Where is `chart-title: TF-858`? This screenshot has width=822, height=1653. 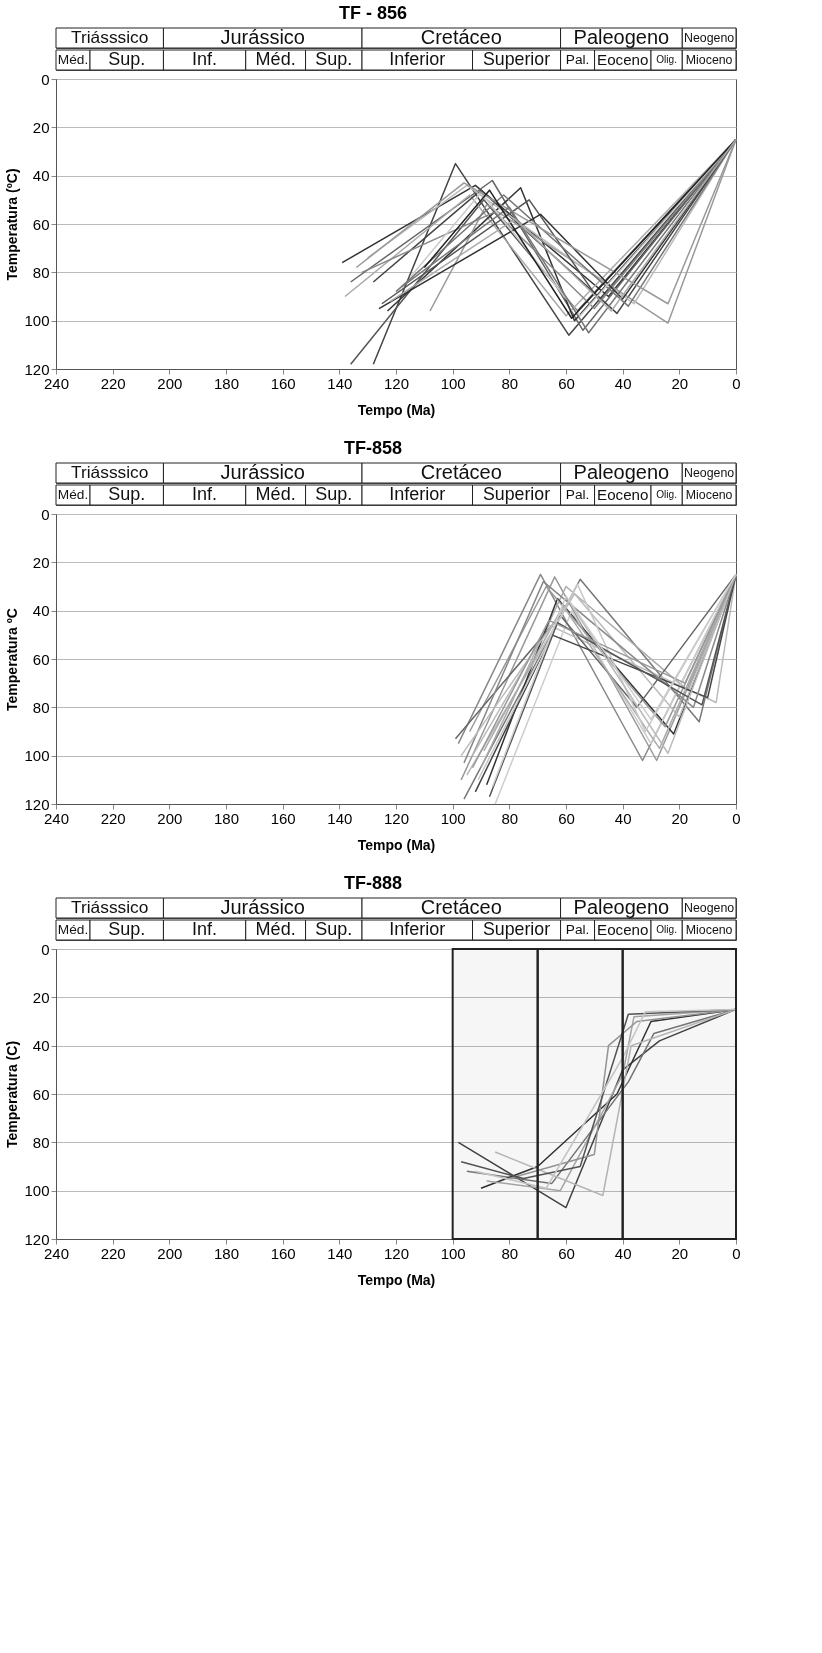
chart-title: TF-858 is located at coordinates (373, 448).